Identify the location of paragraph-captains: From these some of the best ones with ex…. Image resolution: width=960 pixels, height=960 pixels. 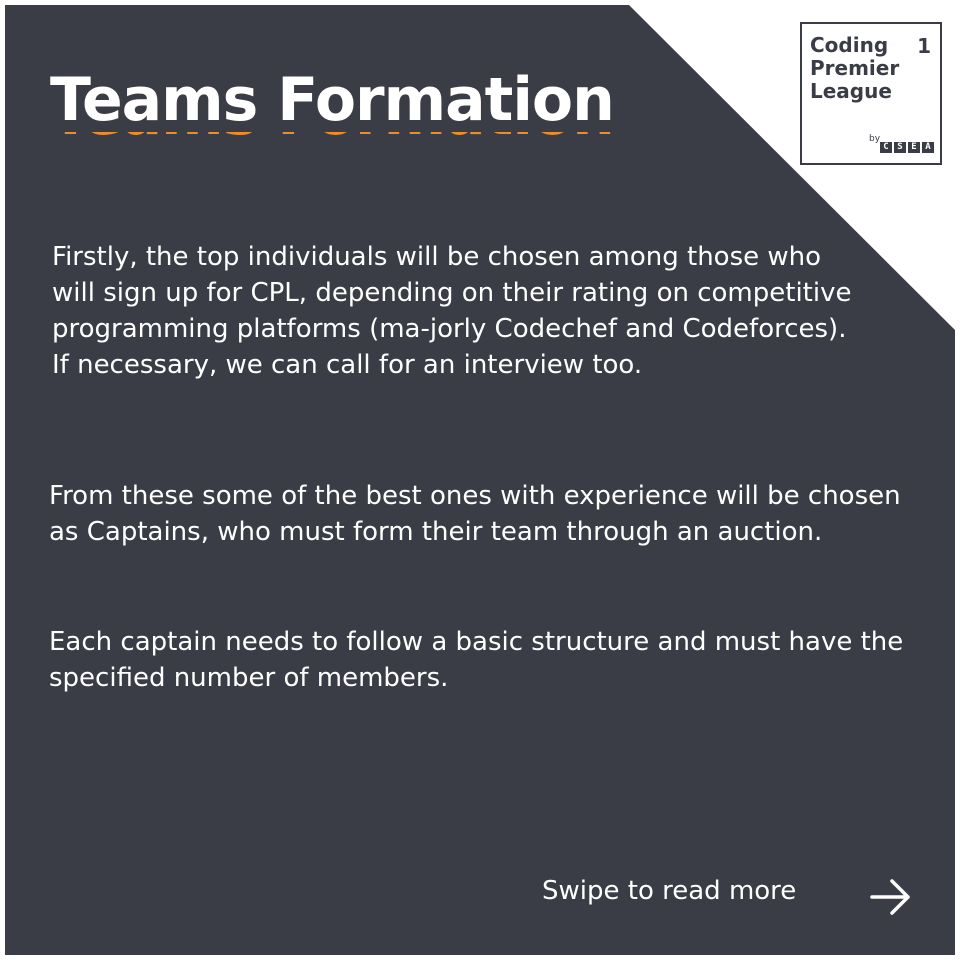
(475, 514).